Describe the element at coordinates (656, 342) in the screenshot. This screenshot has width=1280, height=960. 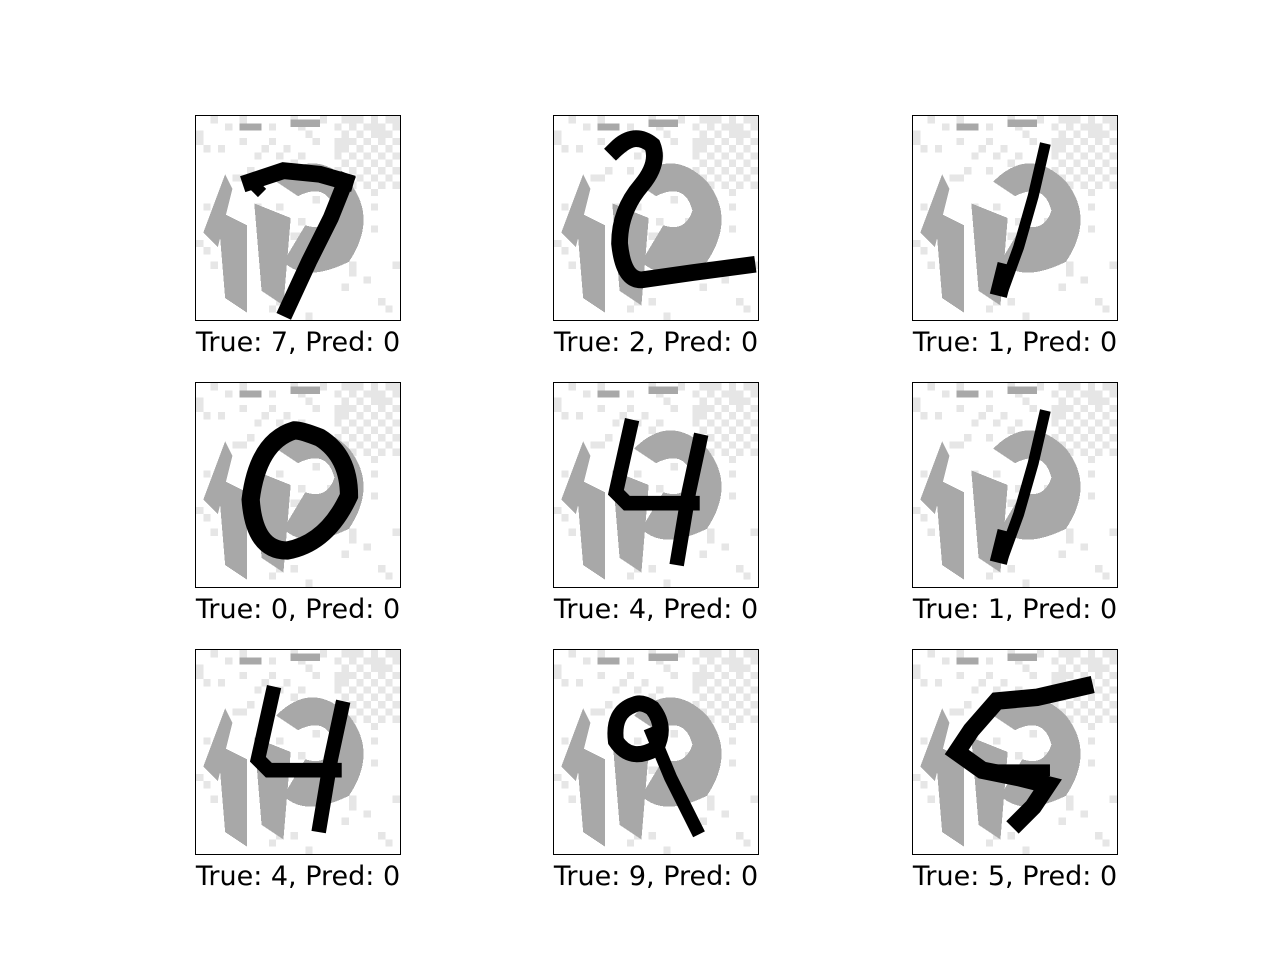
I see `panel-caption: True: 2, Pred: 0` at that location.